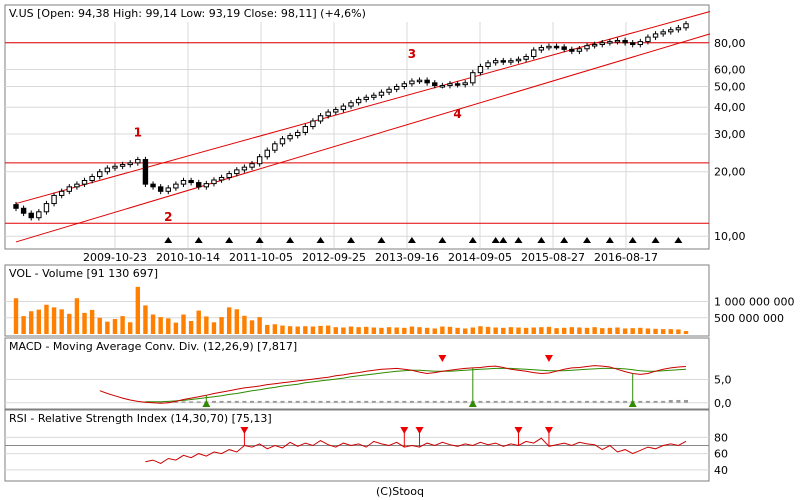  Describe the element at coordinates (626, 257) in the screenshot. I see `x-tick-label: 2016-08-17` at that location.